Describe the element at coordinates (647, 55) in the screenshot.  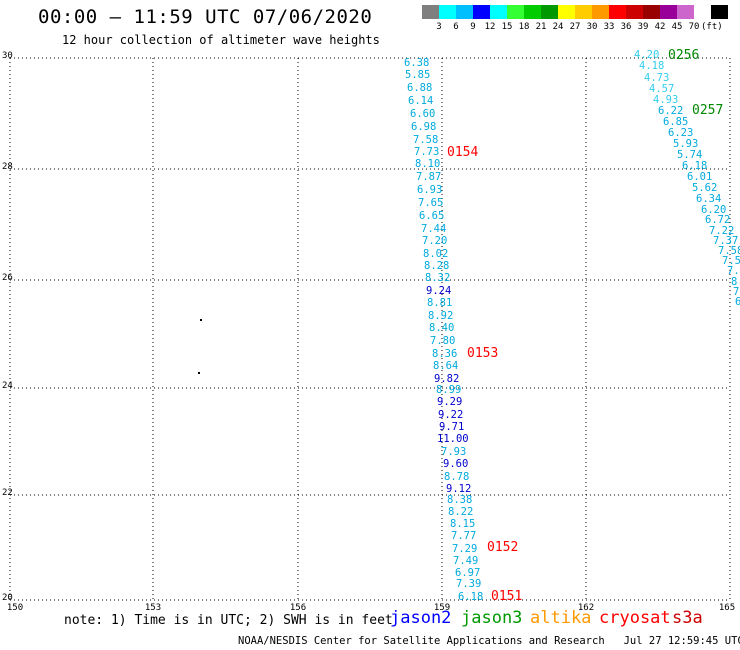
I see `wave-height-value: 4.20` at that location.